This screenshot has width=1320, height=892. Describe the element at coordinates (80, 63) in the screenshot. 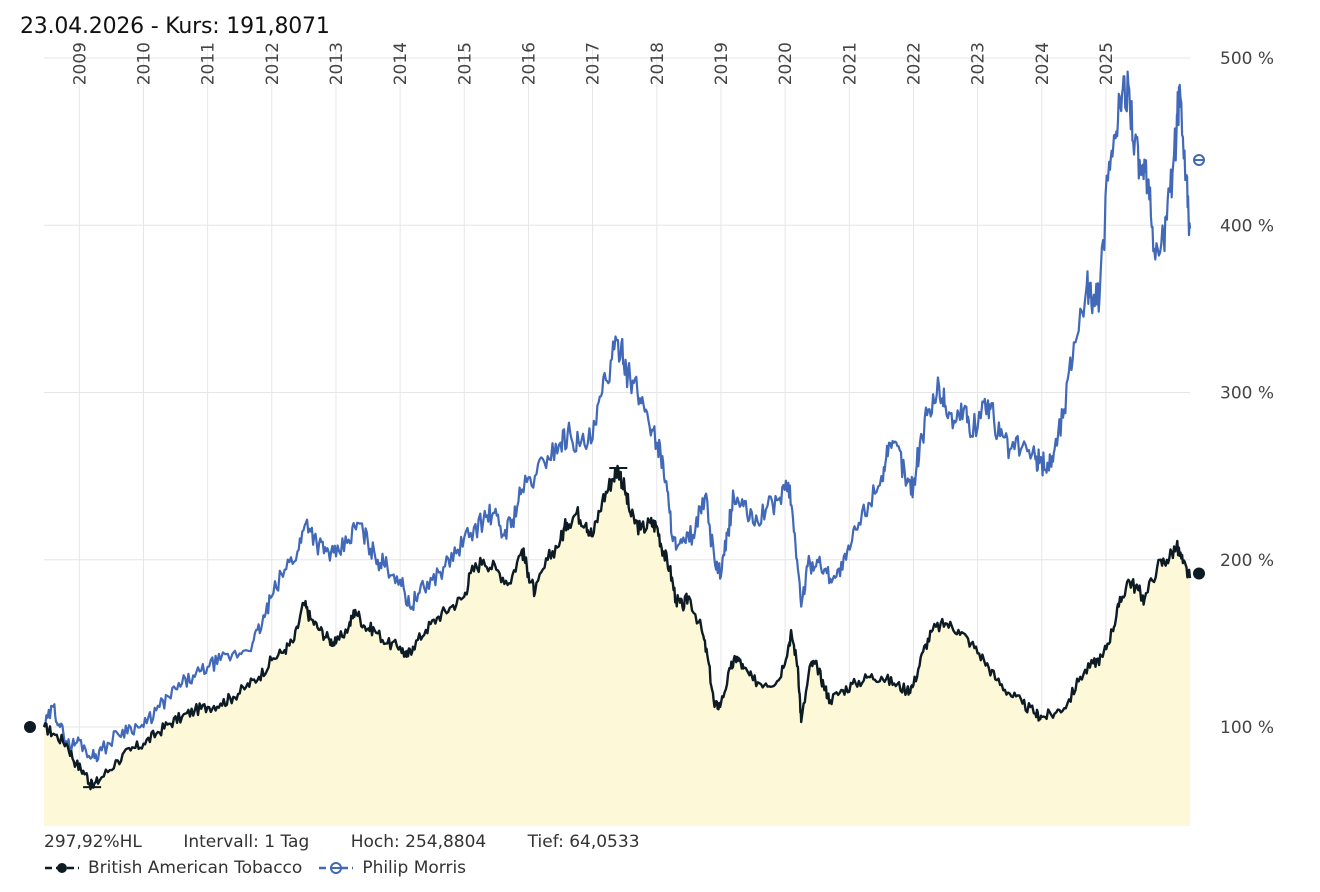

I see `x-tick-label-2009: 2009` at that location.